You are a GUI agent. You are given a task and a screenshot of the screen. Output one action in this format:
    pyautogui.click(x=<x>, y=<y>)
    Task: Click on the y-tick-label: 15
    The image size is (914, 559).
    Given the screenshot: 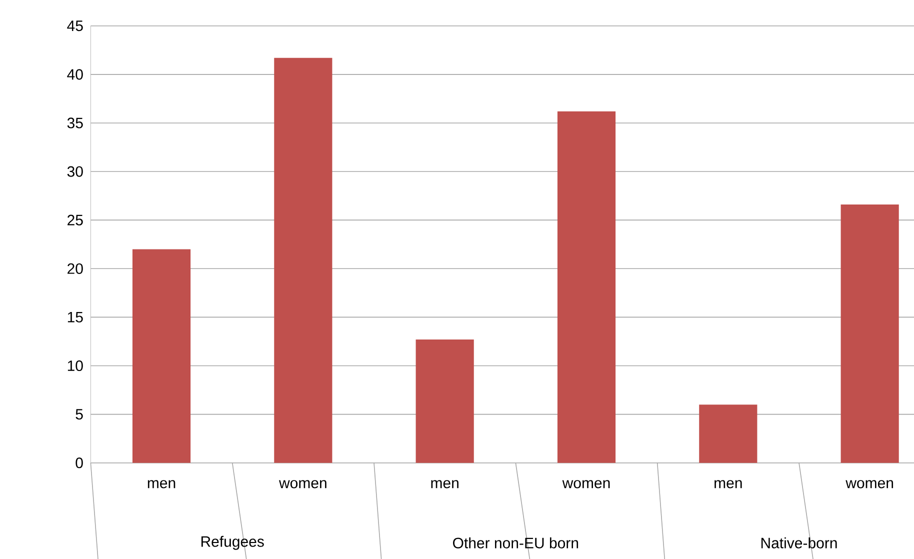 What is the action you would take?
    pyautogui.click(x=75, y=317)
    